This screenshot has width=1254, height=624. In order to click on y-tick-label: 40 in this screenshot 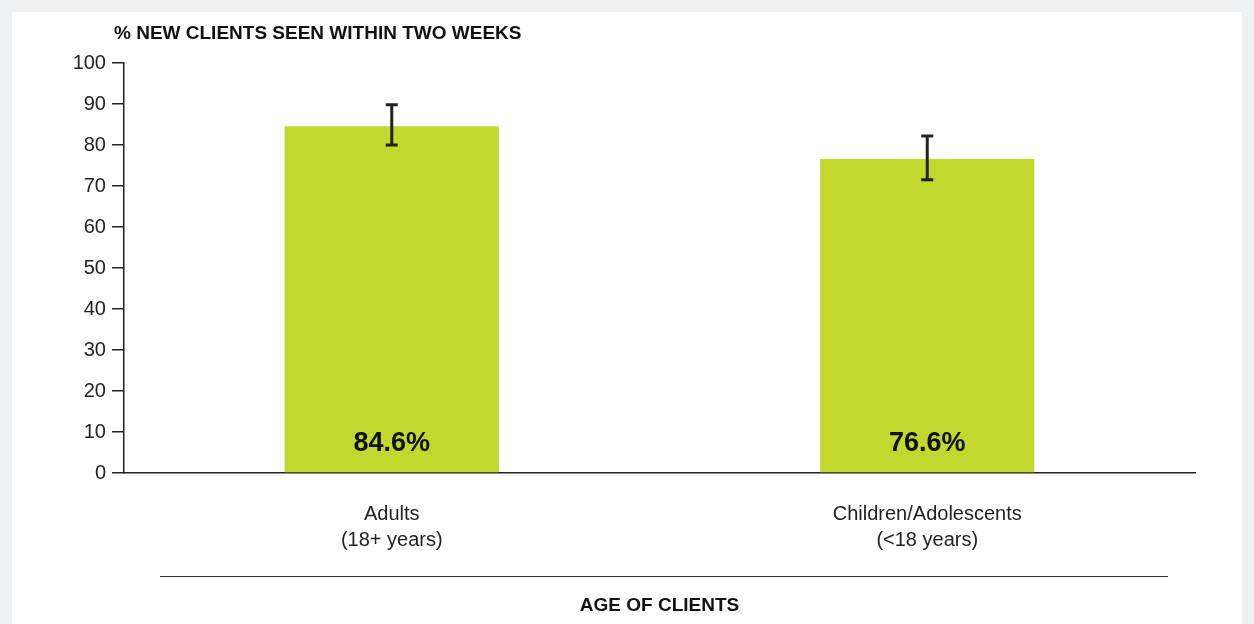, I will do `click(94, 307)`.